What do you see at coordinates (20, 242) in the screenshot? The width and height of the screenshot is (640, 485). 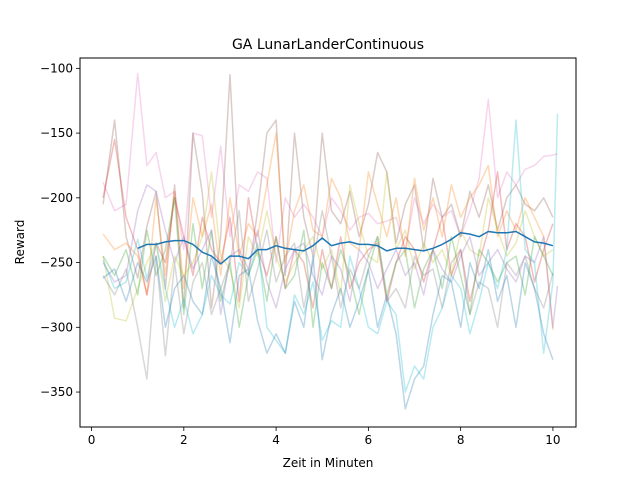 I see `y-axis-label: Reward` at bounding box center [20, 242].